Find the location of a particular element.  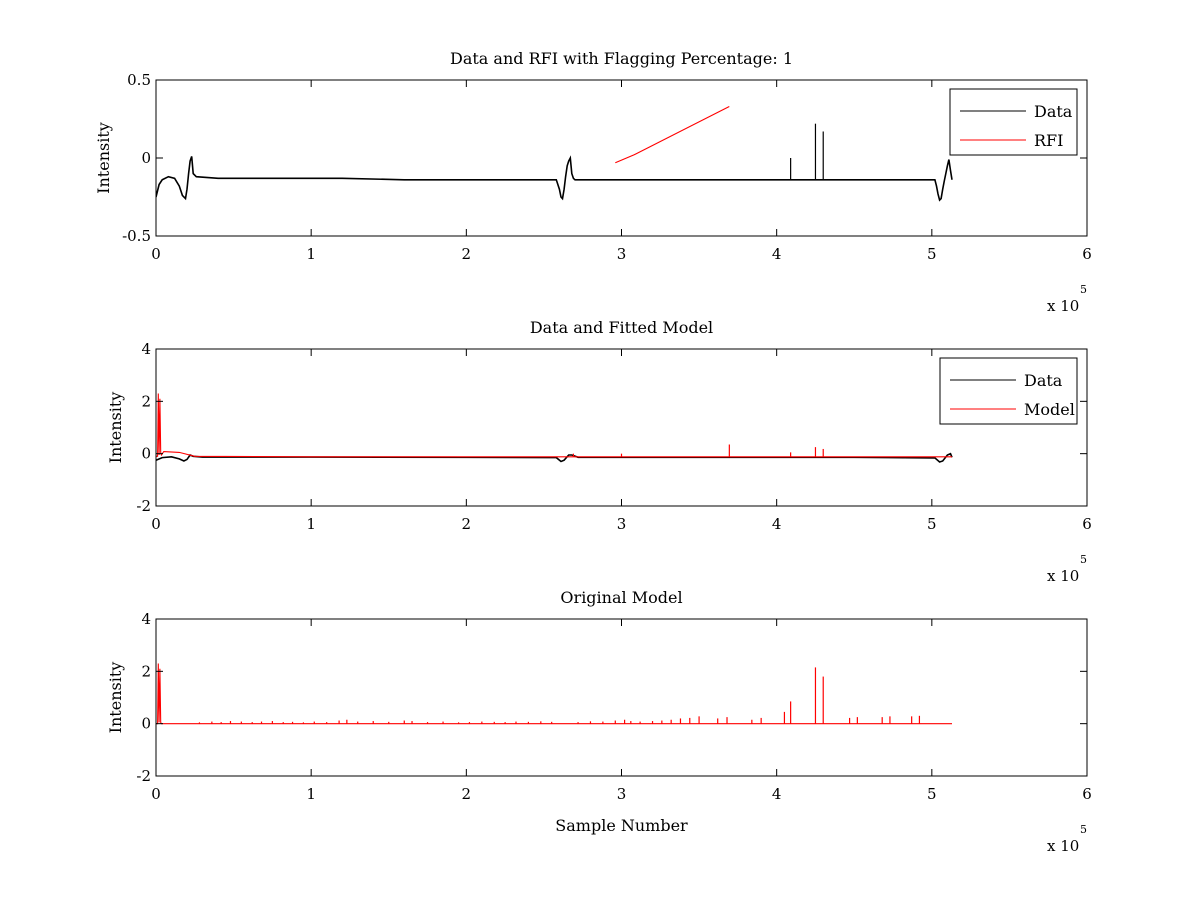

legend: Data Model is located at coordinates (1008, 391).